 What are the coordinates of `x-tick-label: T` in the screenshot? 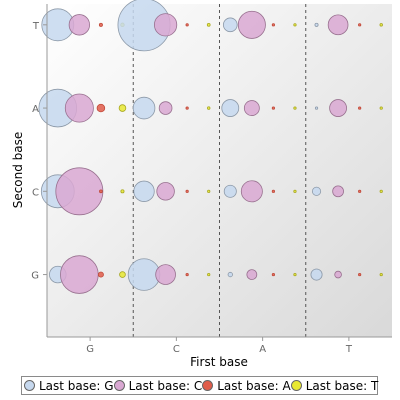 It's located at (349, 349).